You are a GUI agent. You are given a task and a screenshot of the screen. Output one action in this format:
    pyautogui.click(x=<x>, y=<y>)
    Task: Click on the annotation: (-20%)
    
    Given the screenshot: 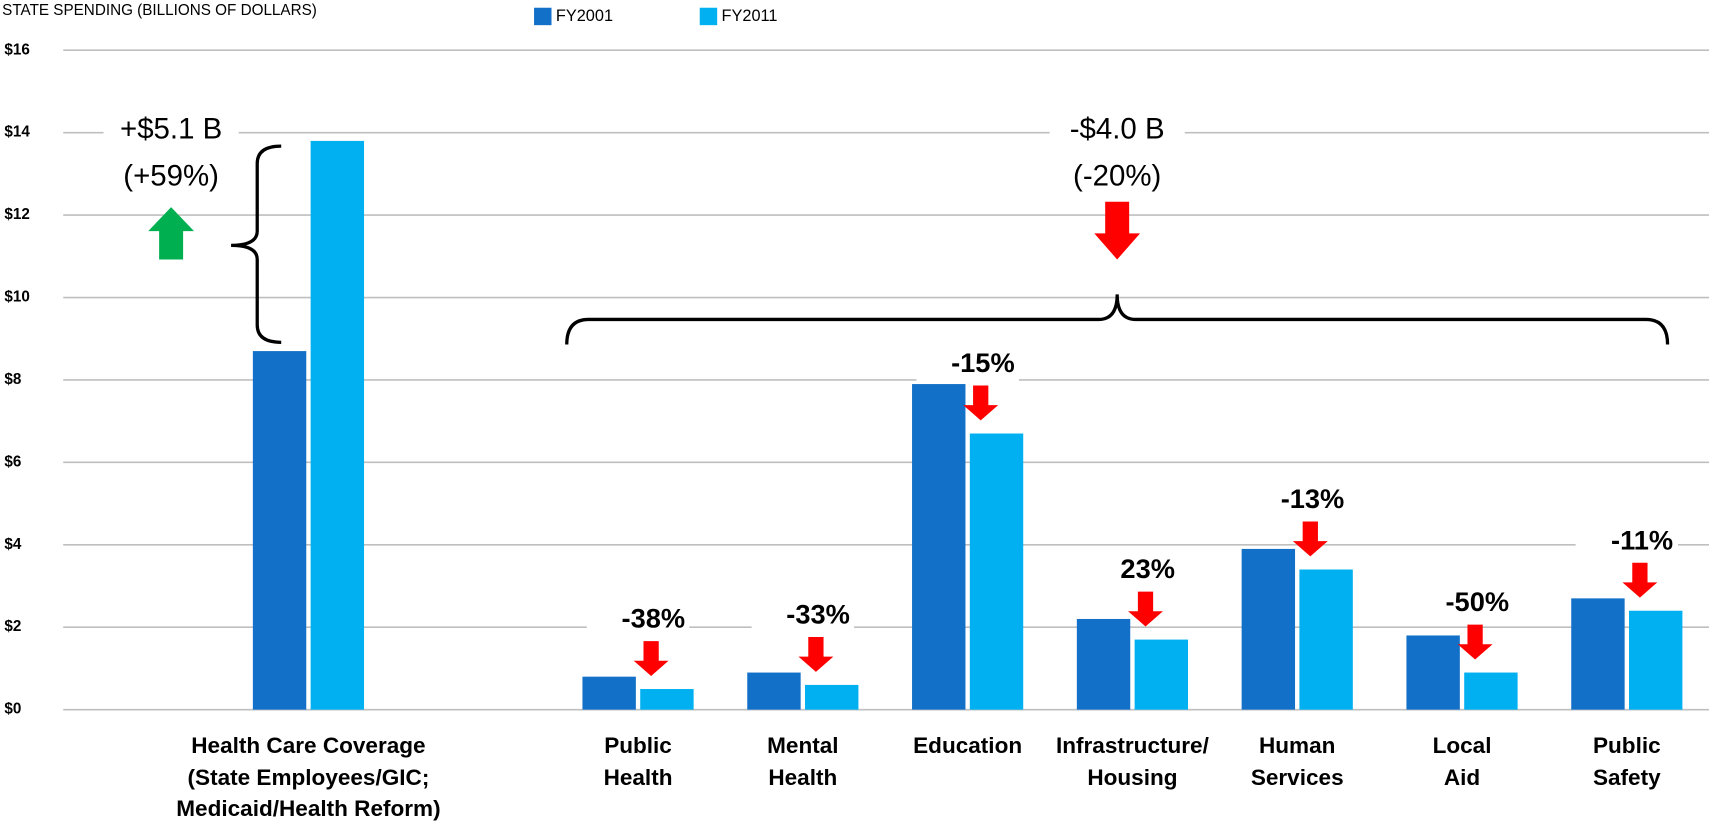 What is the action you would take?
    pyautogui.click(x=1117, y=176)
    